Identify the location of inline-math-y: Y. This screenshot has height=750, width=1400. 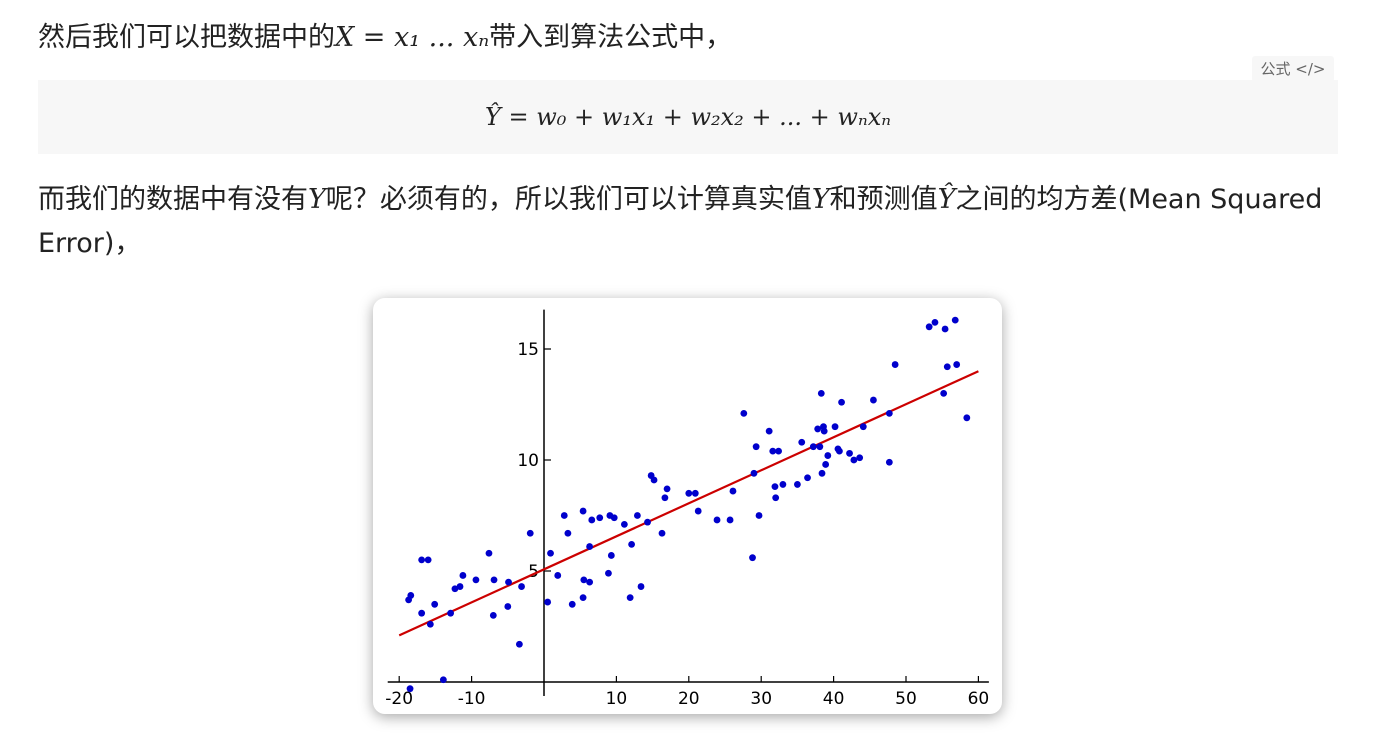
(317, 199).